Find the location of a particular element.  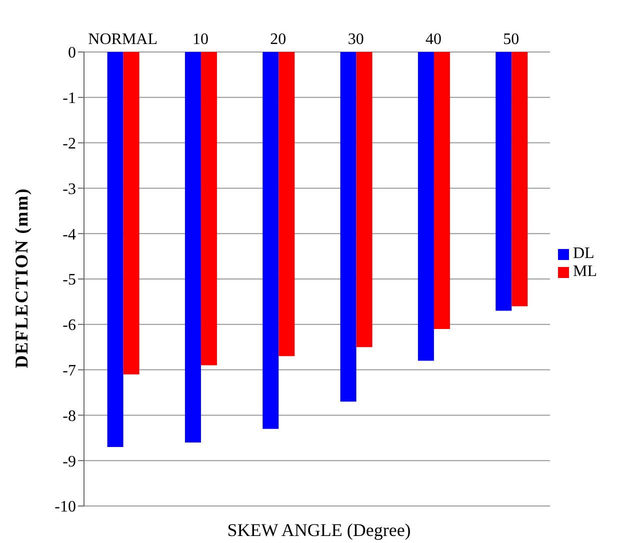

legend-label: DL is located at coordinates (583, 253).